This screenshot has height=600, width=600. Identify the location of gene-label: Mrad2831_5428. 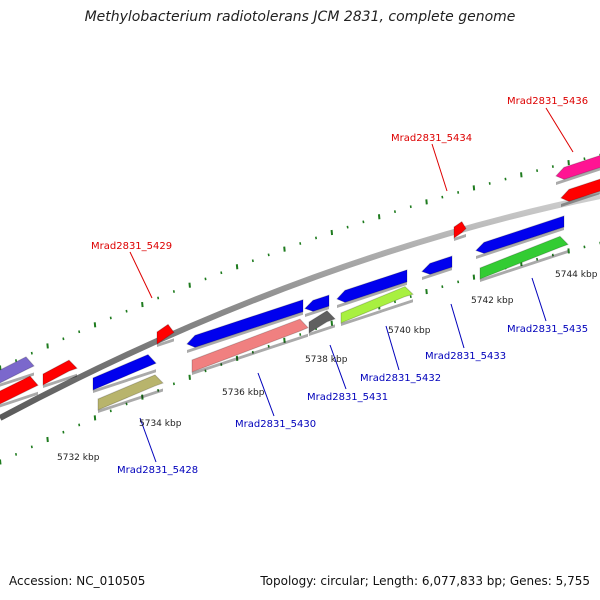
(157, 470).